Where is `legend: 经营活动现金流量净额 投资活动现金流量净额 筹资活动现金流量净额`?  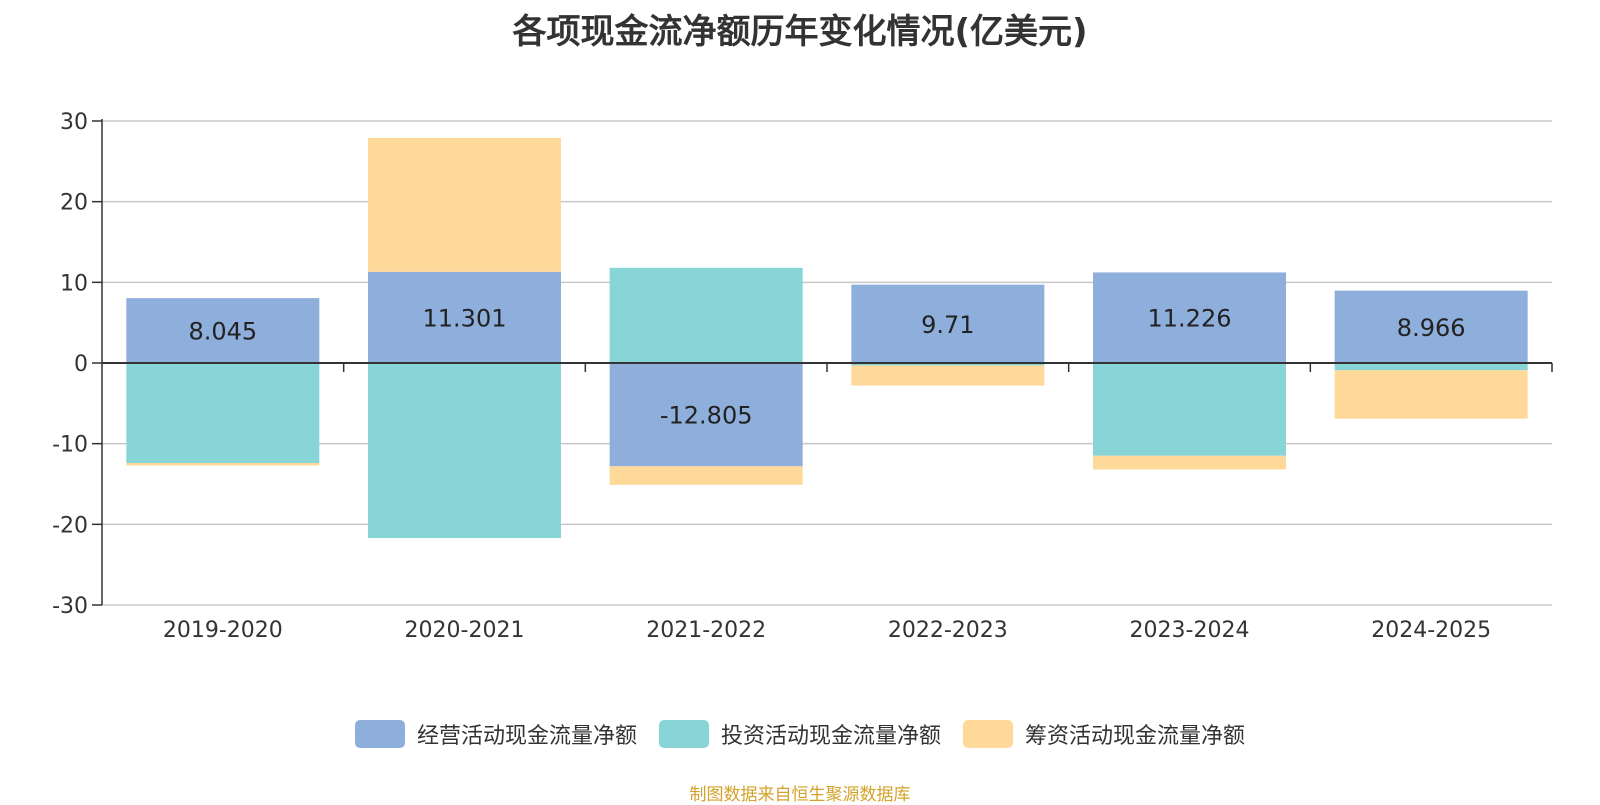
legend: 经营活动现金流量净额 投资活动现金流量净额 筹资活动现金流量净额 is located at coordinates (800, 734).